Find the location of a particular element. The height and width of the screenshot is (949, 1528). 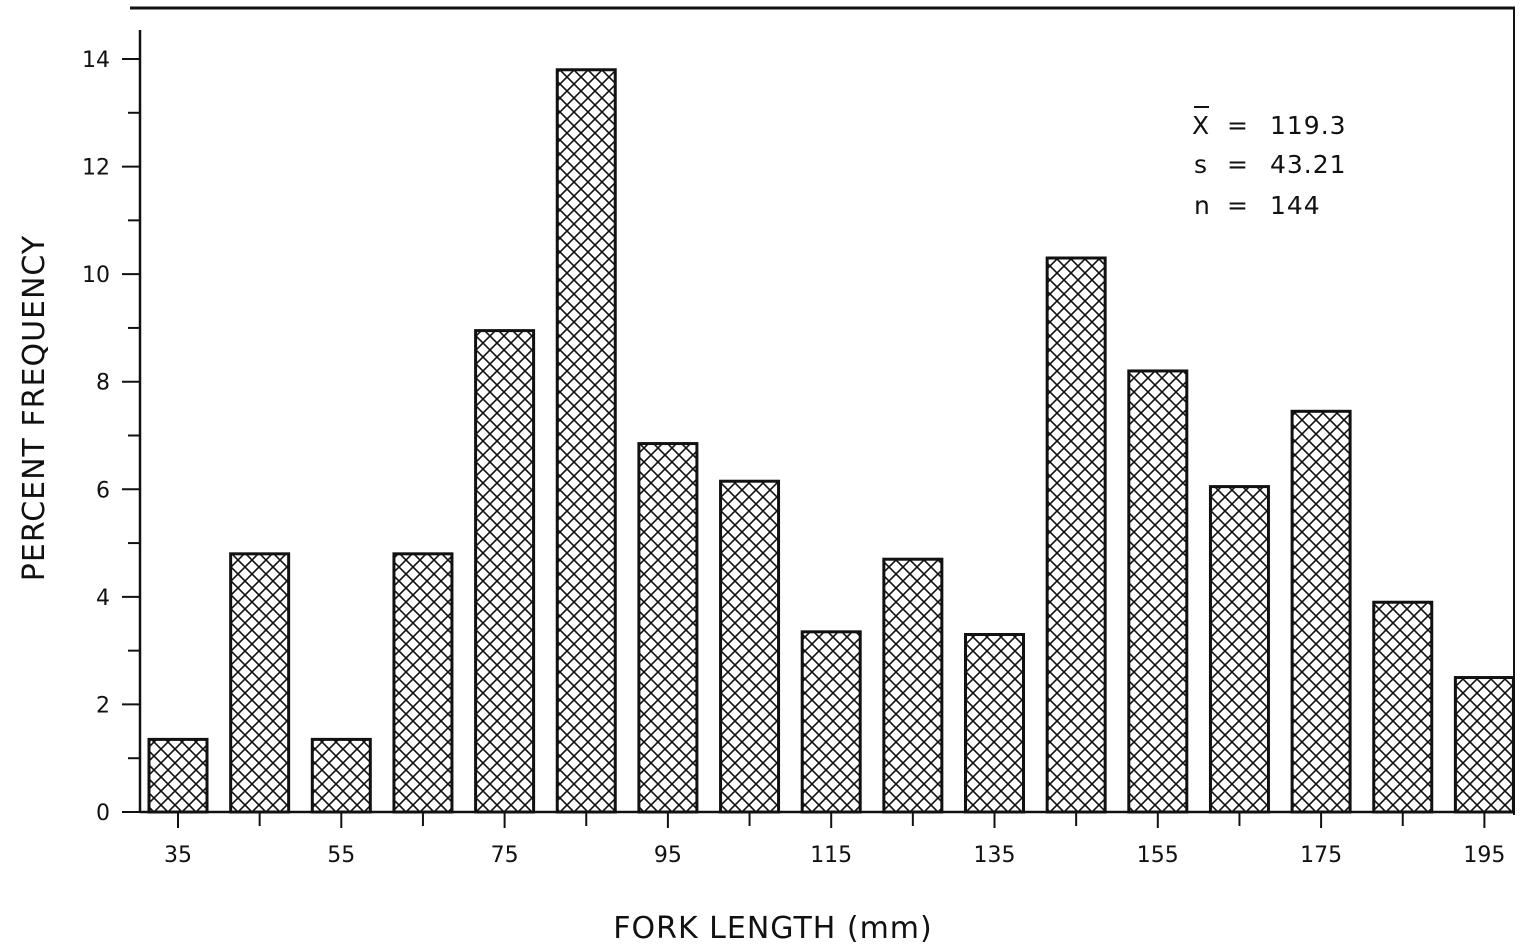

x-tick-label: 135 is located at coordinates (995, 855).